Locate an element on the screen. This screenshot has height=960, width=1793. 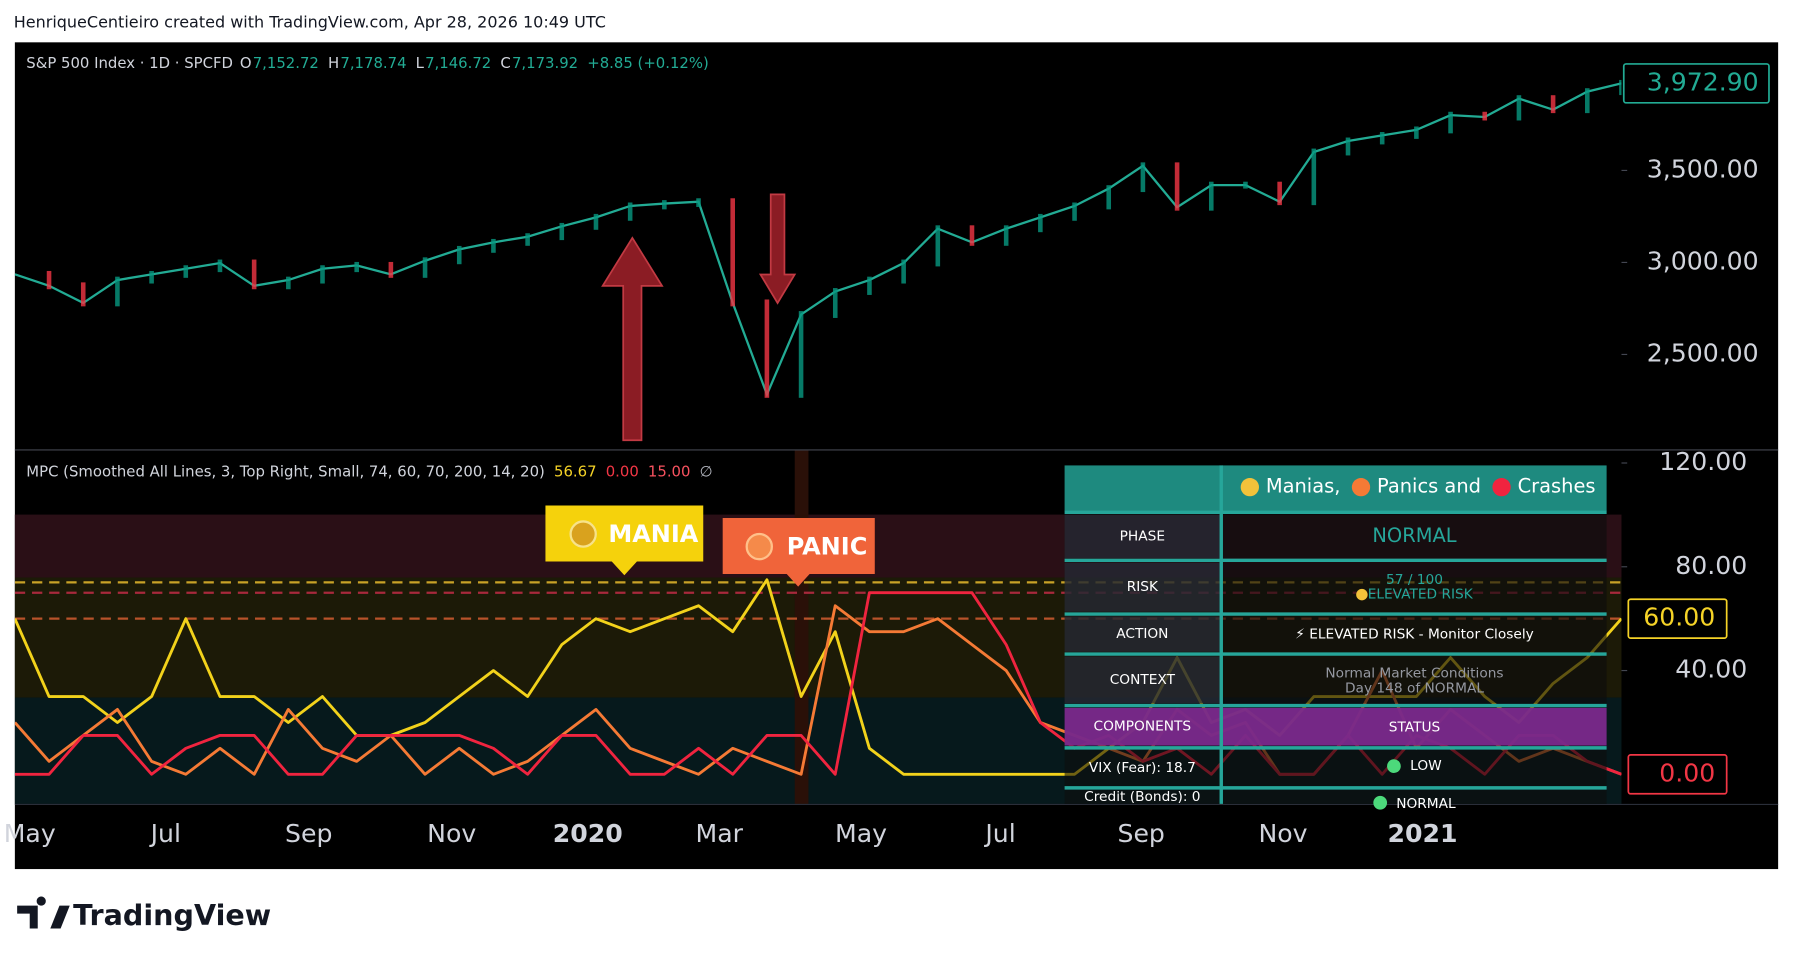
time-label: Nov is located at coordinates (1282, 833).